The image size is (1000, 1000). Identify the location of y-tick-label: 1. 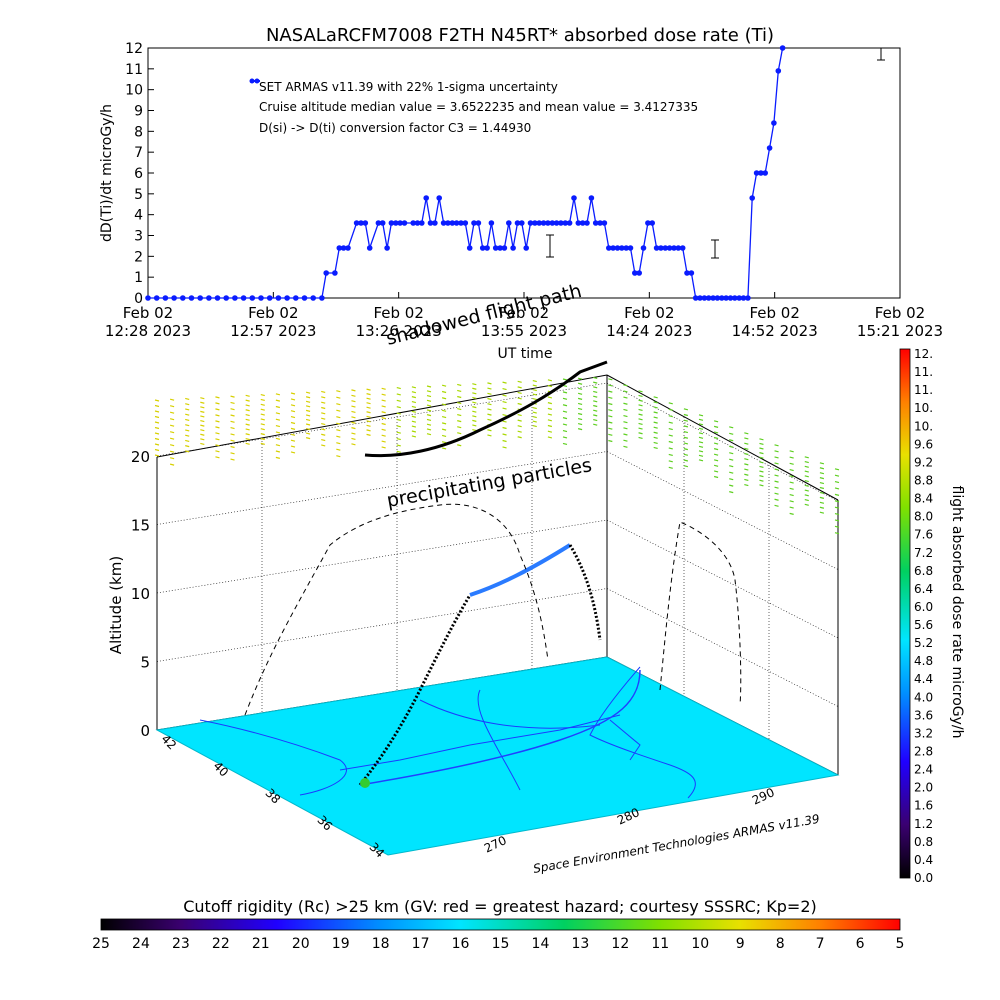
(138, 278).